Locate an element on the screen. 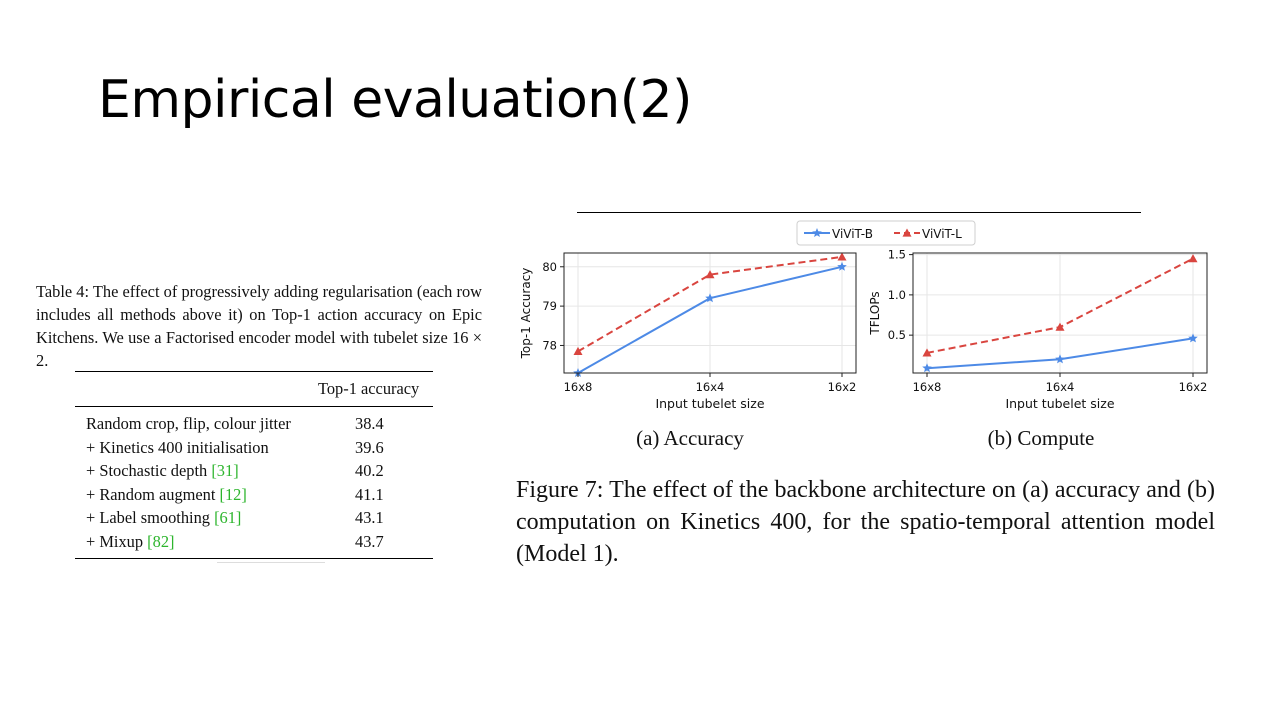 The width and height of the screenshot is (1280, 720). chart-b-ticks: 16x8 16x4 16x2 0.5 1.0 1.5 is located at coordinates (1048, 321).